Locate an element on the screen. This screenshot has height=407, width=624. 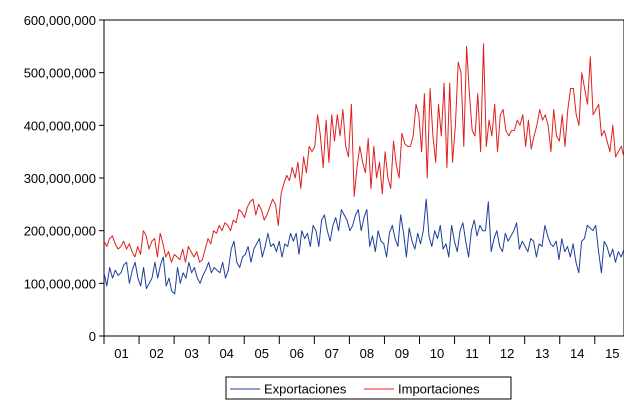
y-tick-label: 300,000,000 is located at coordinates (60, 178).